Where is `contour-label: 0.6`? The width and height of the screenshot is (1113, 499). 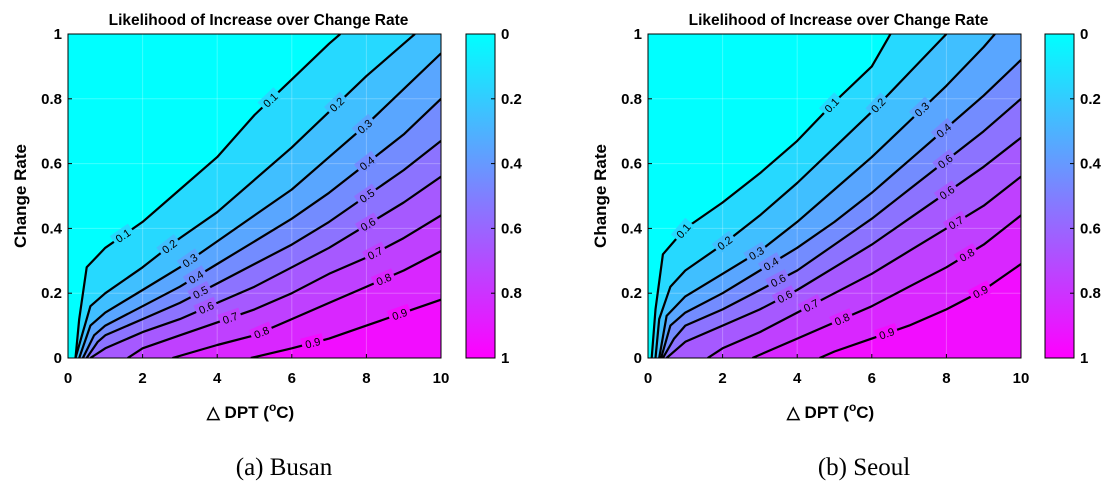
contour-label: 0.6 is located at coordinates (206, 308).